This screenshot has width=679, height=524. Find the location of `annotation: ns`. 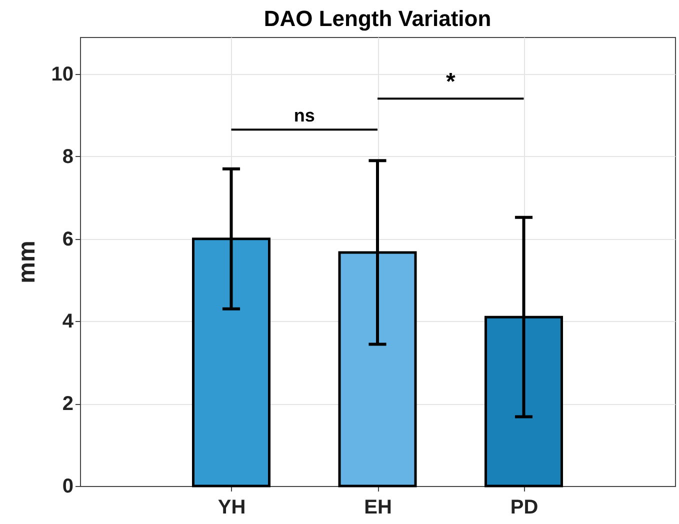

annotation: ns is located at coordinates (304, 116).